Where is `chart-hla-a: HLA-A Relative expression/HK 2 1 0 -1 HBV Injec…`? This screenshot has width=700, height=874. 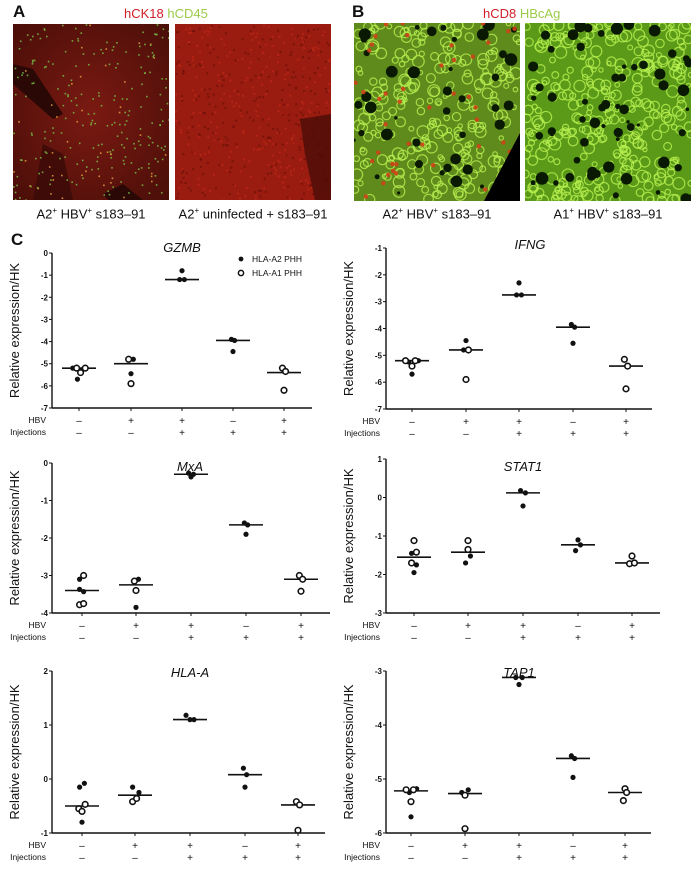
chart-hla-a: HLA-A Relative expression/HK 2 1 0 -1 HBV Injec… is located at coordinates (166, 764).